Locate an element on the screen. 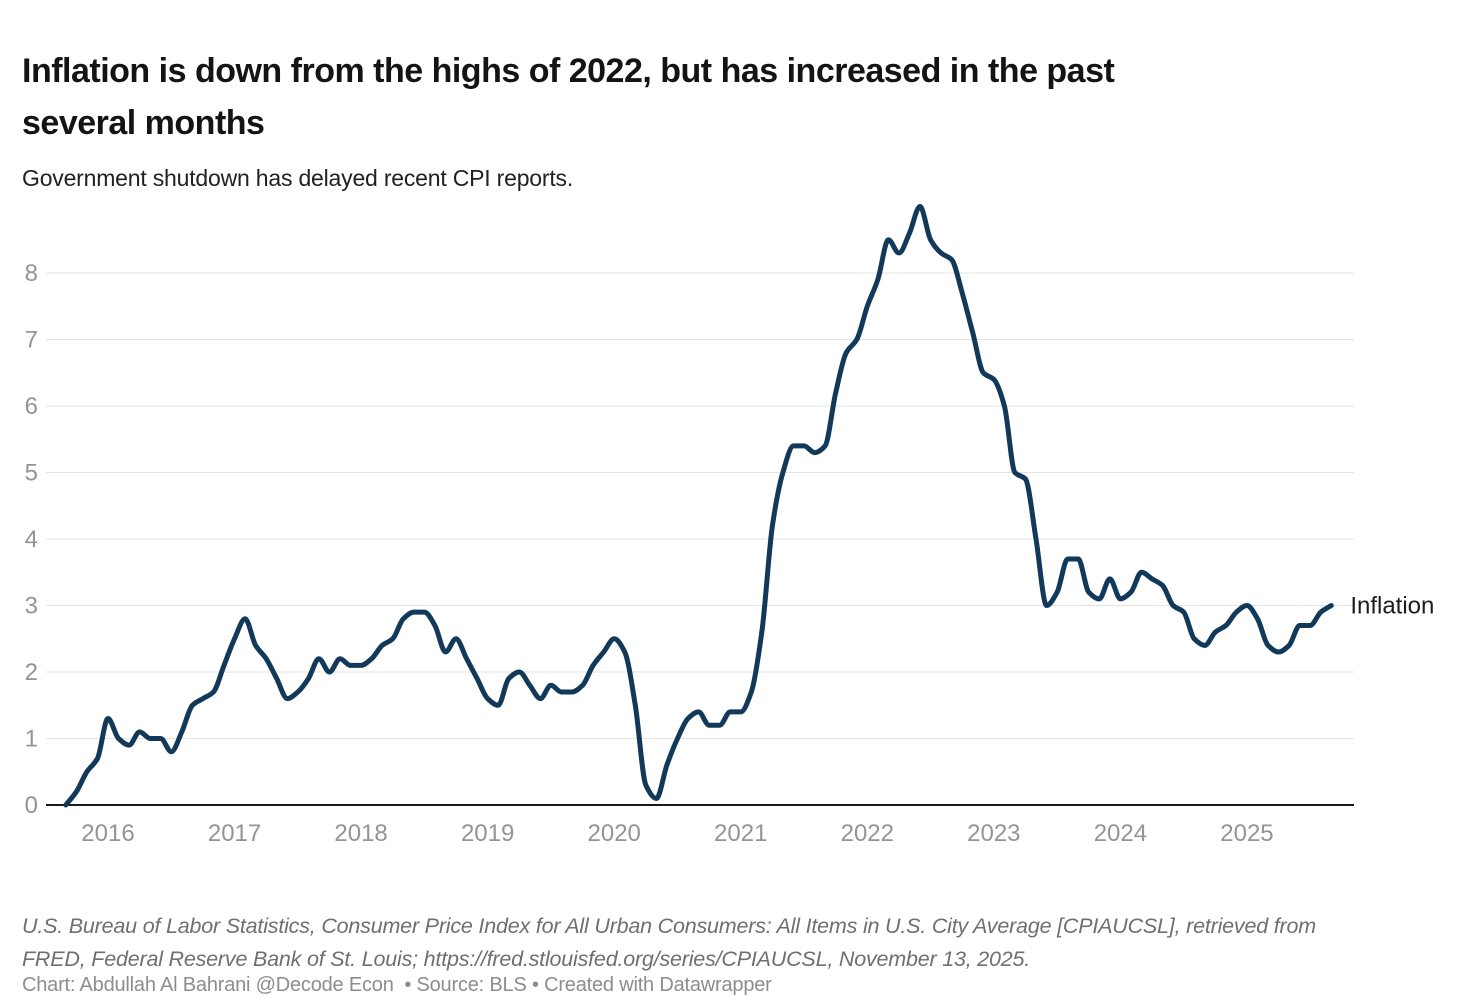 This screenshot has width=1460, height=998. y-tick-label: 1 is located at coordinates (31, 739).